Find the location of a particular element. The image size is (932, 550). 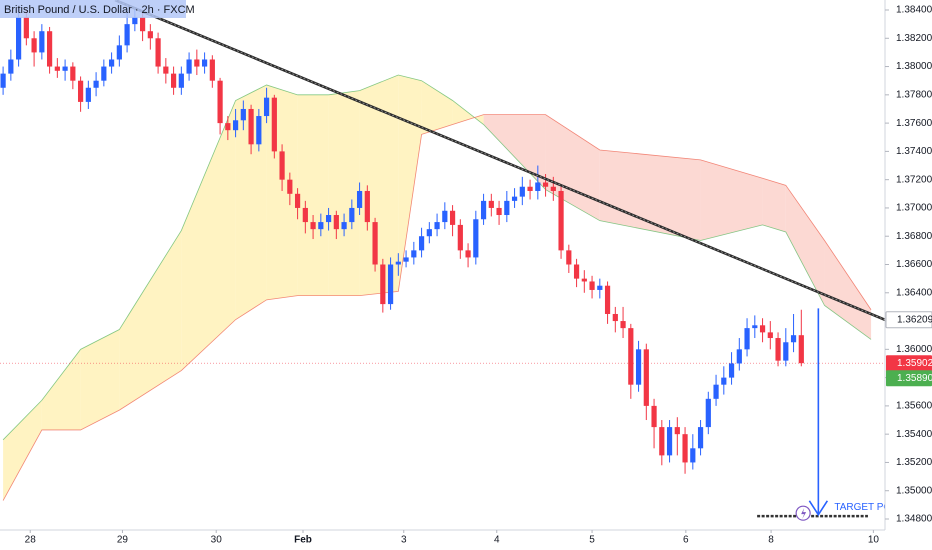

price-badge-label: 1.35890 is located at coordinates (914, 378).